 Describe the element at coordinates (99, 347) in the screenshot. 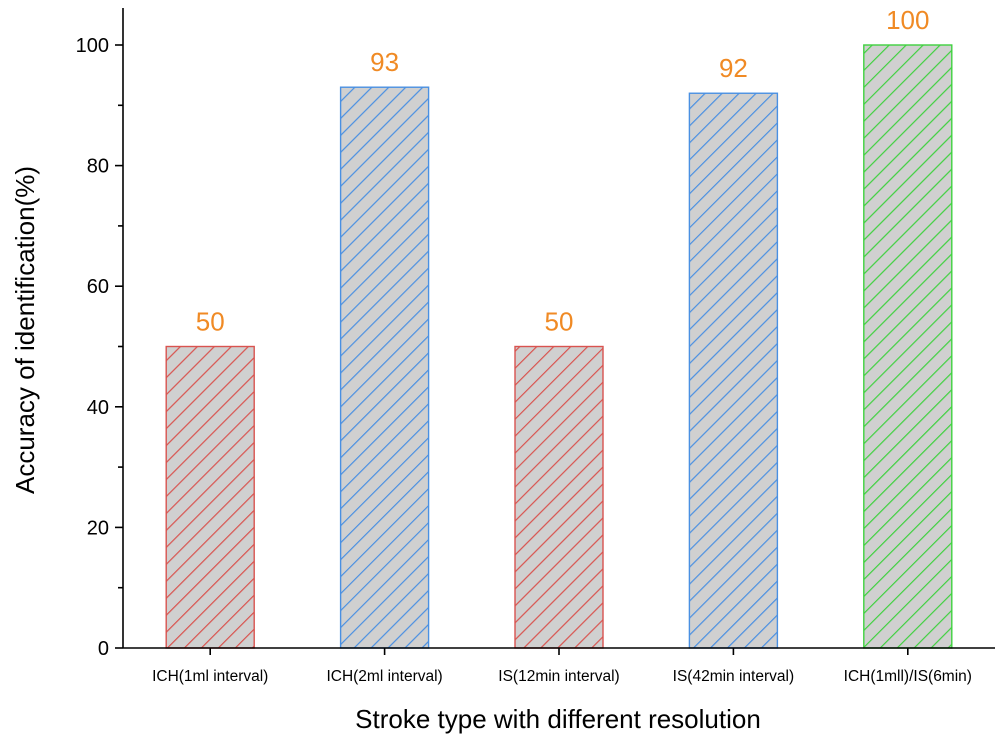

I see `y-axis-ticks: 0 20 40 60 80 100` at that location.